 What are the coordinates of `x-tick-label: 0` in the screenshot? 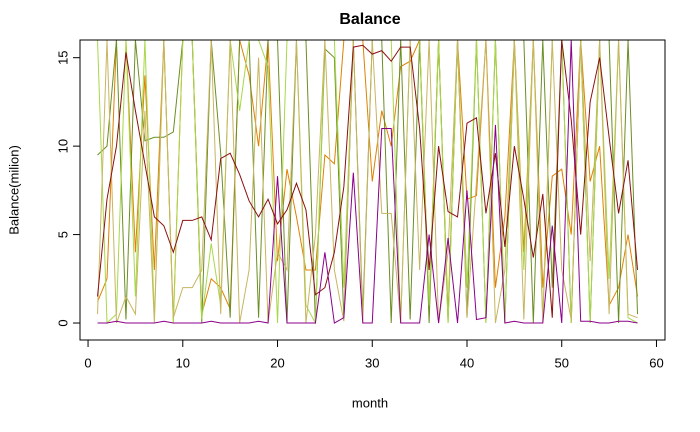 It's located at (87, 362).